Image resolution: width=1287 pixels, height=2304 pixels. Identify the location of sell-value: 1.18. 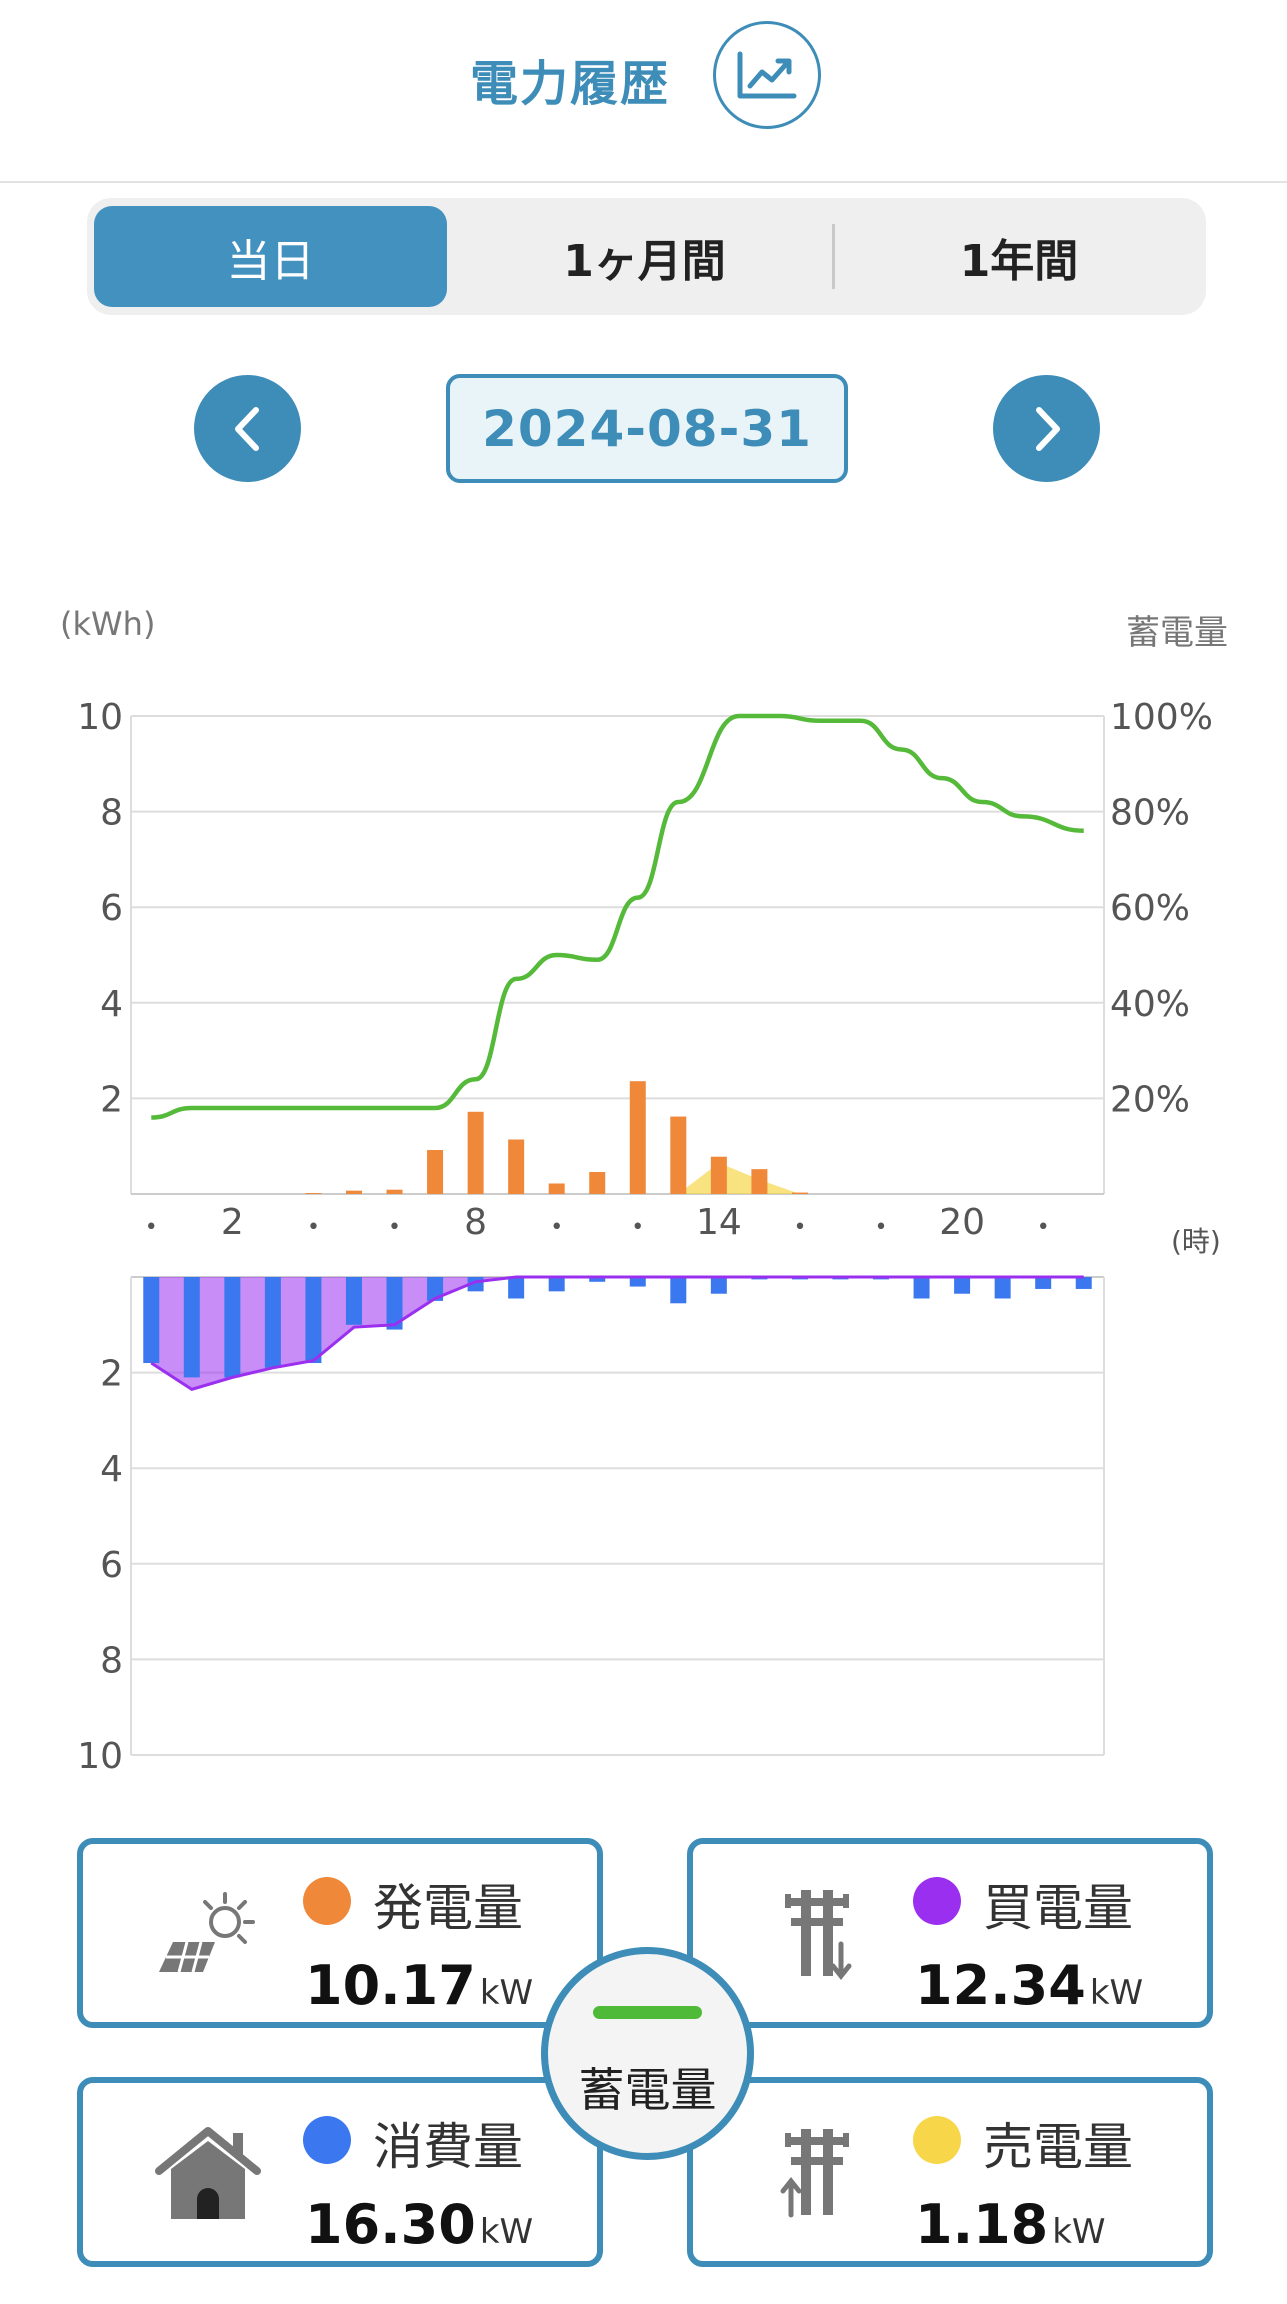
(982, 2224).